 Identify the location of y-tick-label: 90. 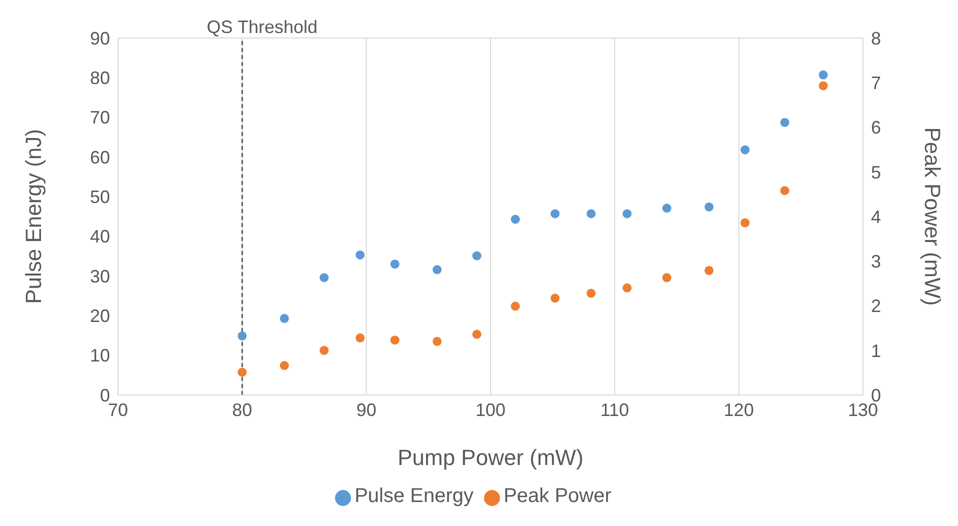
(100, 38).